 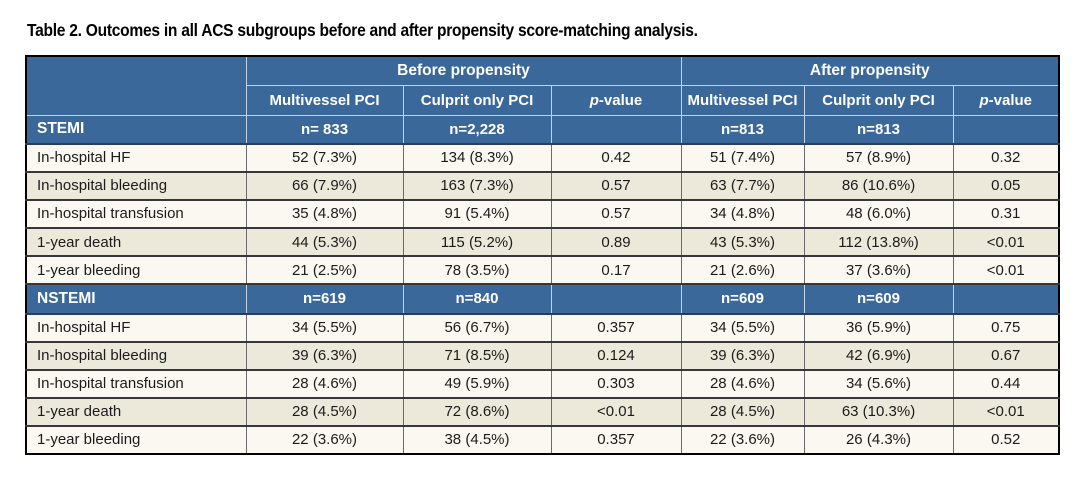 What do you see at coordinates (477, 270) in the screenshot?
I see `cell-value: 78 (3.5%)` at bounding box center [477, 270].